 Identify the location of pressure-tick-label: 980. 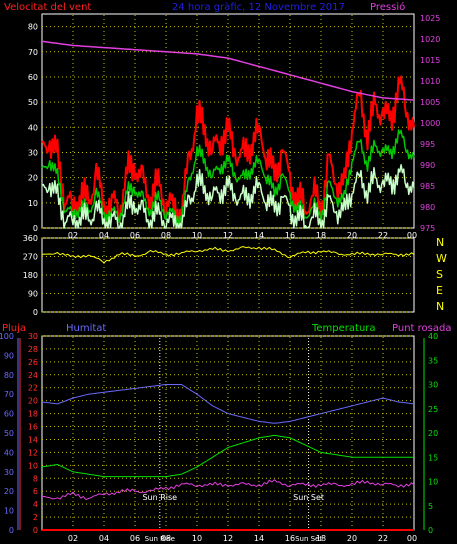
(427, 207).